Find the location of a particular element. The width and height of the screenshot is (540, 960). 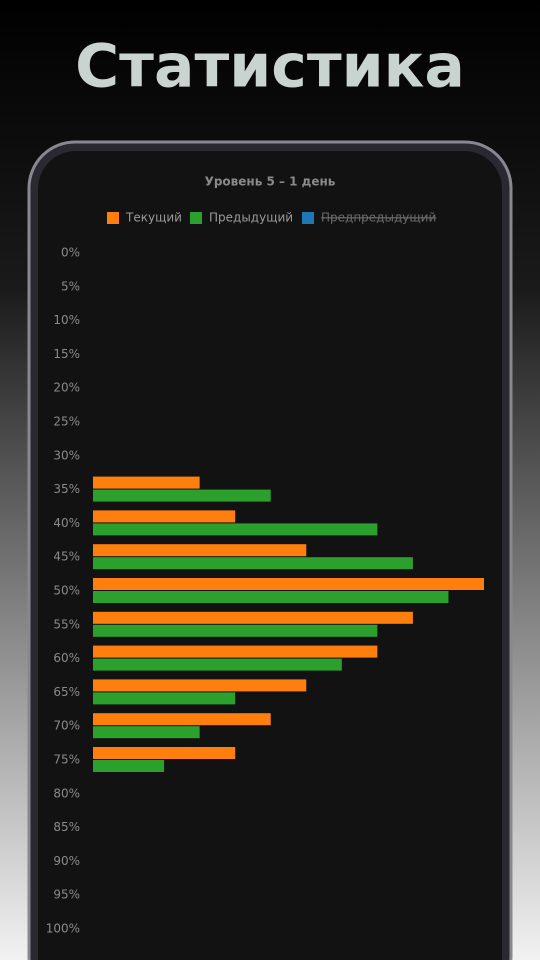

y-tick-label: 40% is located at coordinates (66, 523).